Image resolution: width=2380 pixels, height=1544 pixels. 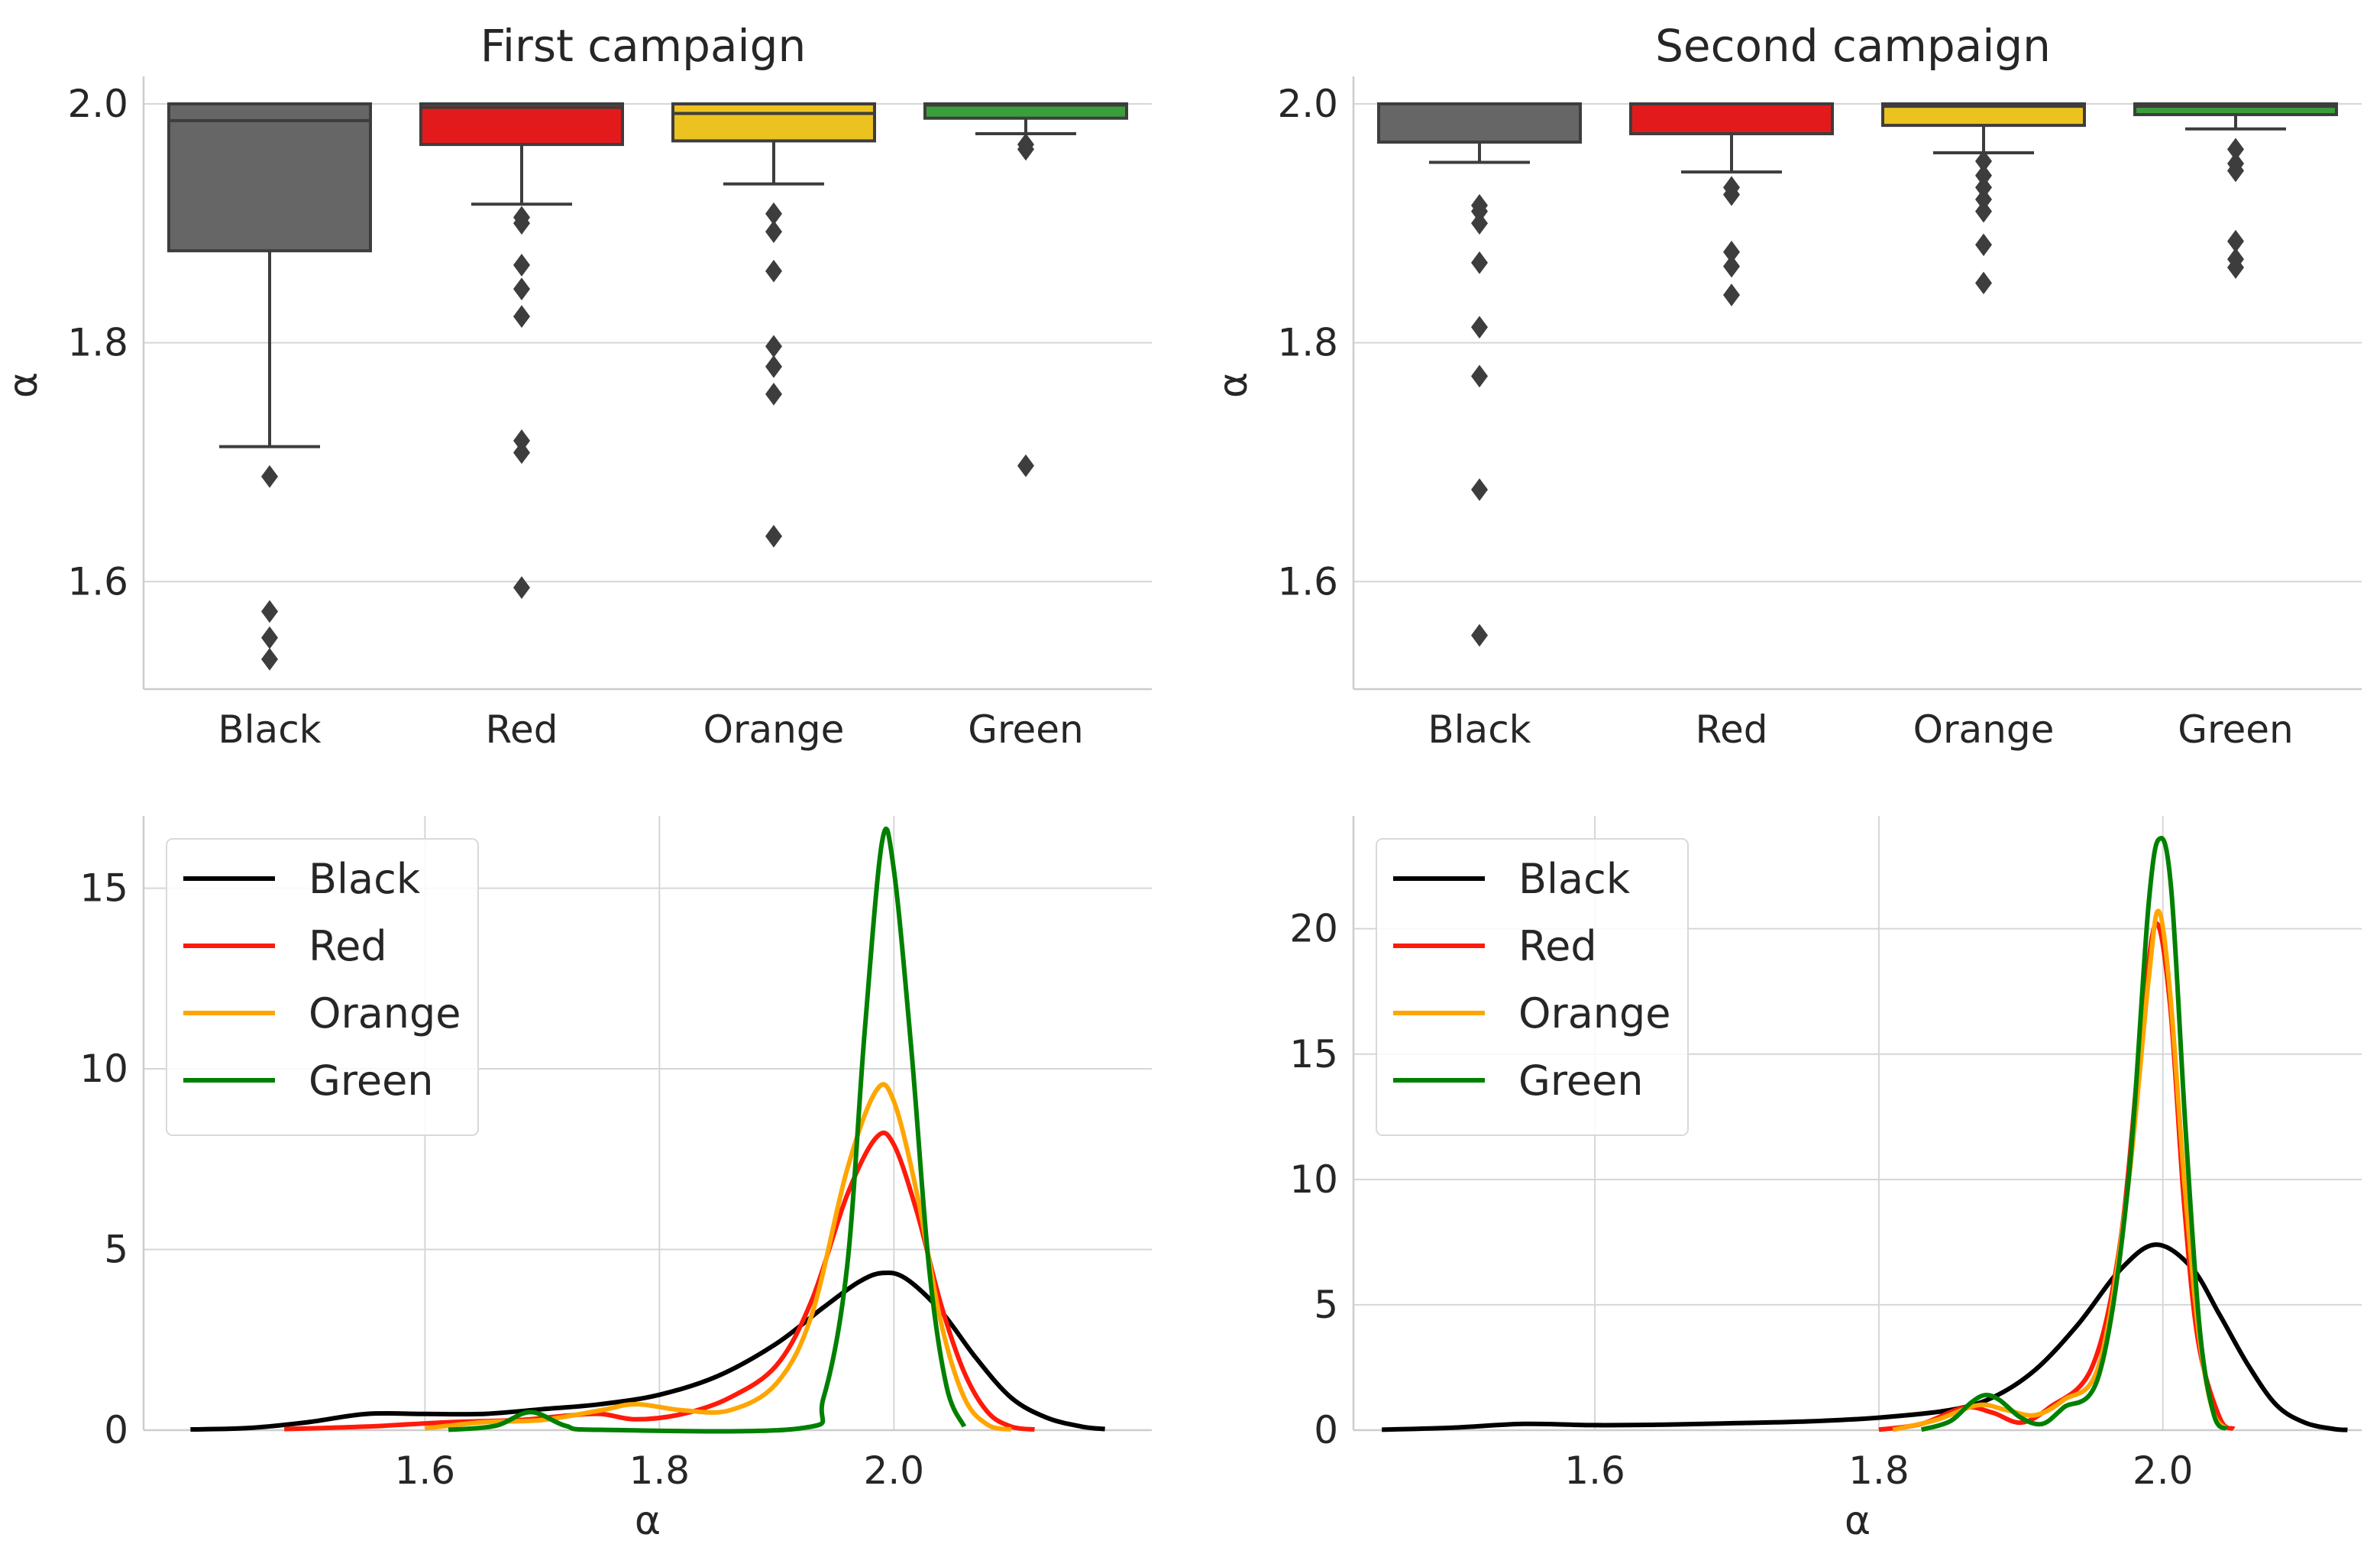 What do you see at coordinates (322, 987) in the screenshot?
I see `legend: Black Red Orange Green` at bounding box center [322, 987].